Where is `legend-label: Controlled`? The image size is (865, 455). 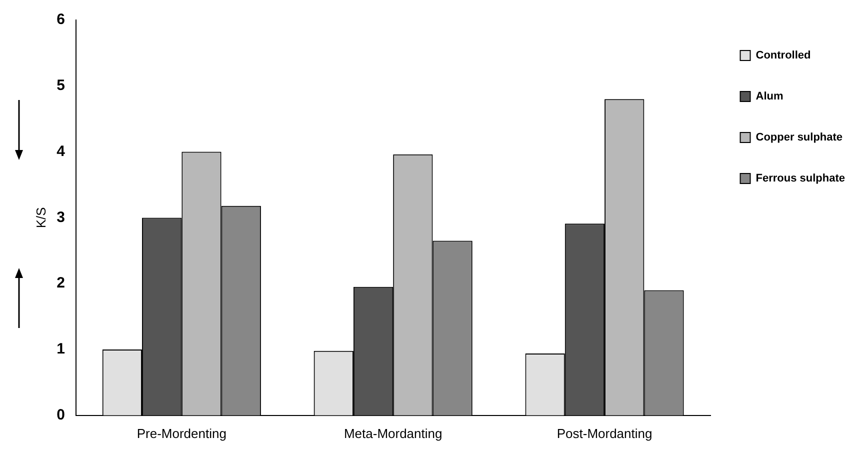 legend-label: Controlled is located at coordinates (783, 56).